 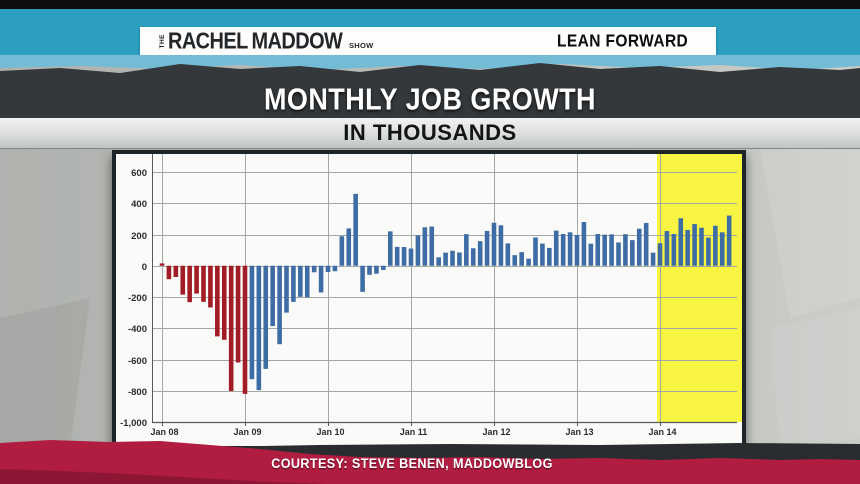 What do you see at coordinates (414, 432) in the screenshot?
I see `svg-text: Jan 11` at bounding box center [414, 432].